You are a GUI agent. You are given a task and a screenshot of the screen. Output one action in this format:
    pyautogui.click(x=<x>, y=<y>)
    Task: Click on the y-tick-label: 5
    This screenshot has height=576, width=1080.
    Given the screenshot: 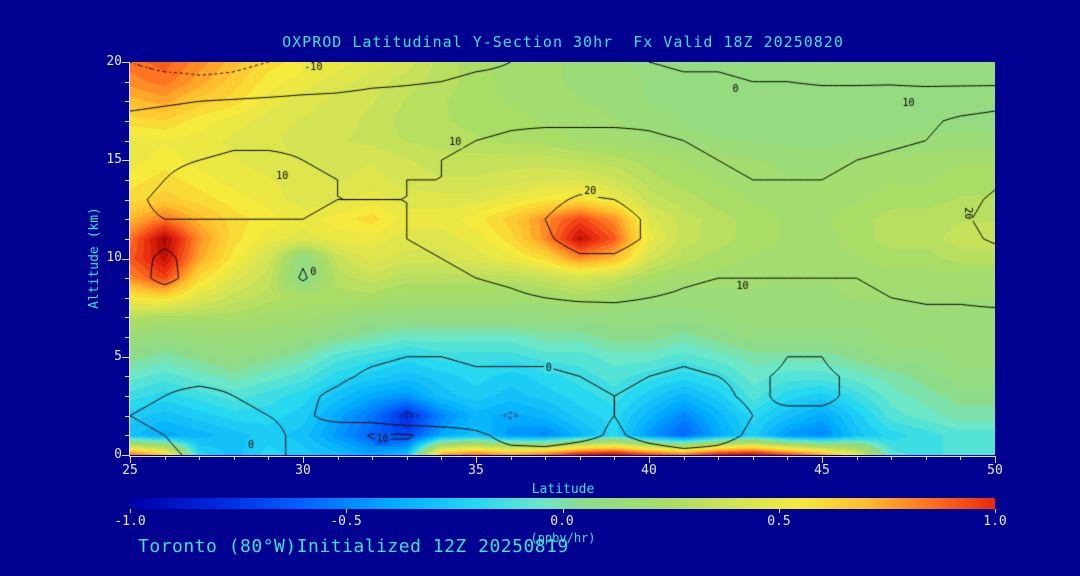 What is the action you would take?
    pyautogui.click(x=118, y=356)
    